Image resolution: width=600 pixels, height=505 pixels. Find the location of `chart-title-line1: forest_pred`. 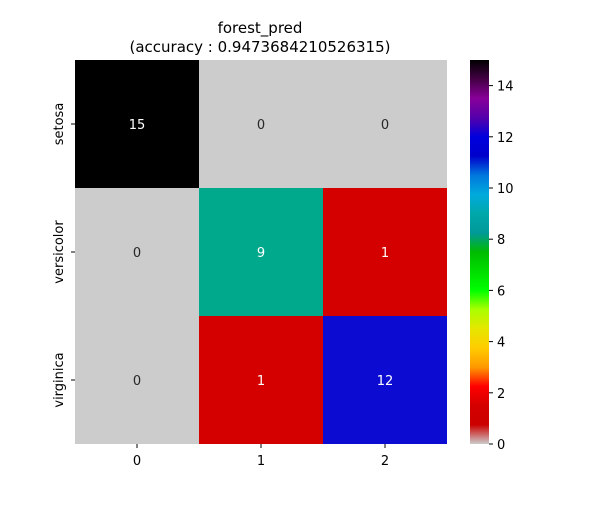

chart-title-line1: forest_pred is located at coordinates (260, 28).